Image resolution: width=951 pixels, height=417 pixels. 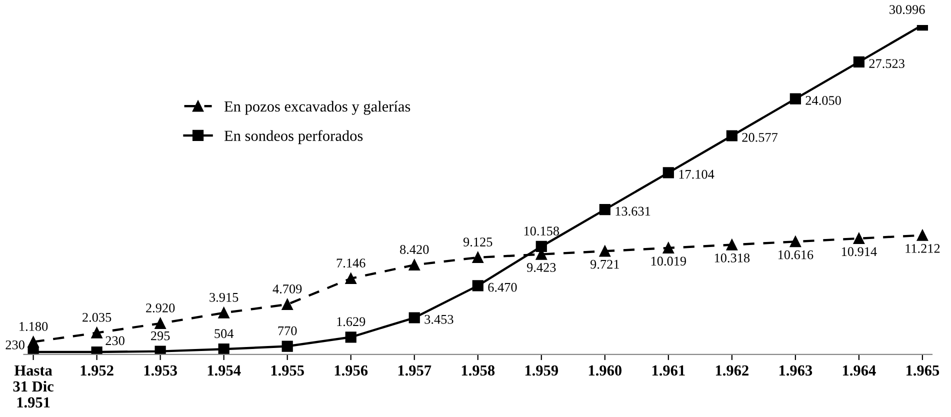 I want to click on data-label: 3.453, so click(x=439, y=319).